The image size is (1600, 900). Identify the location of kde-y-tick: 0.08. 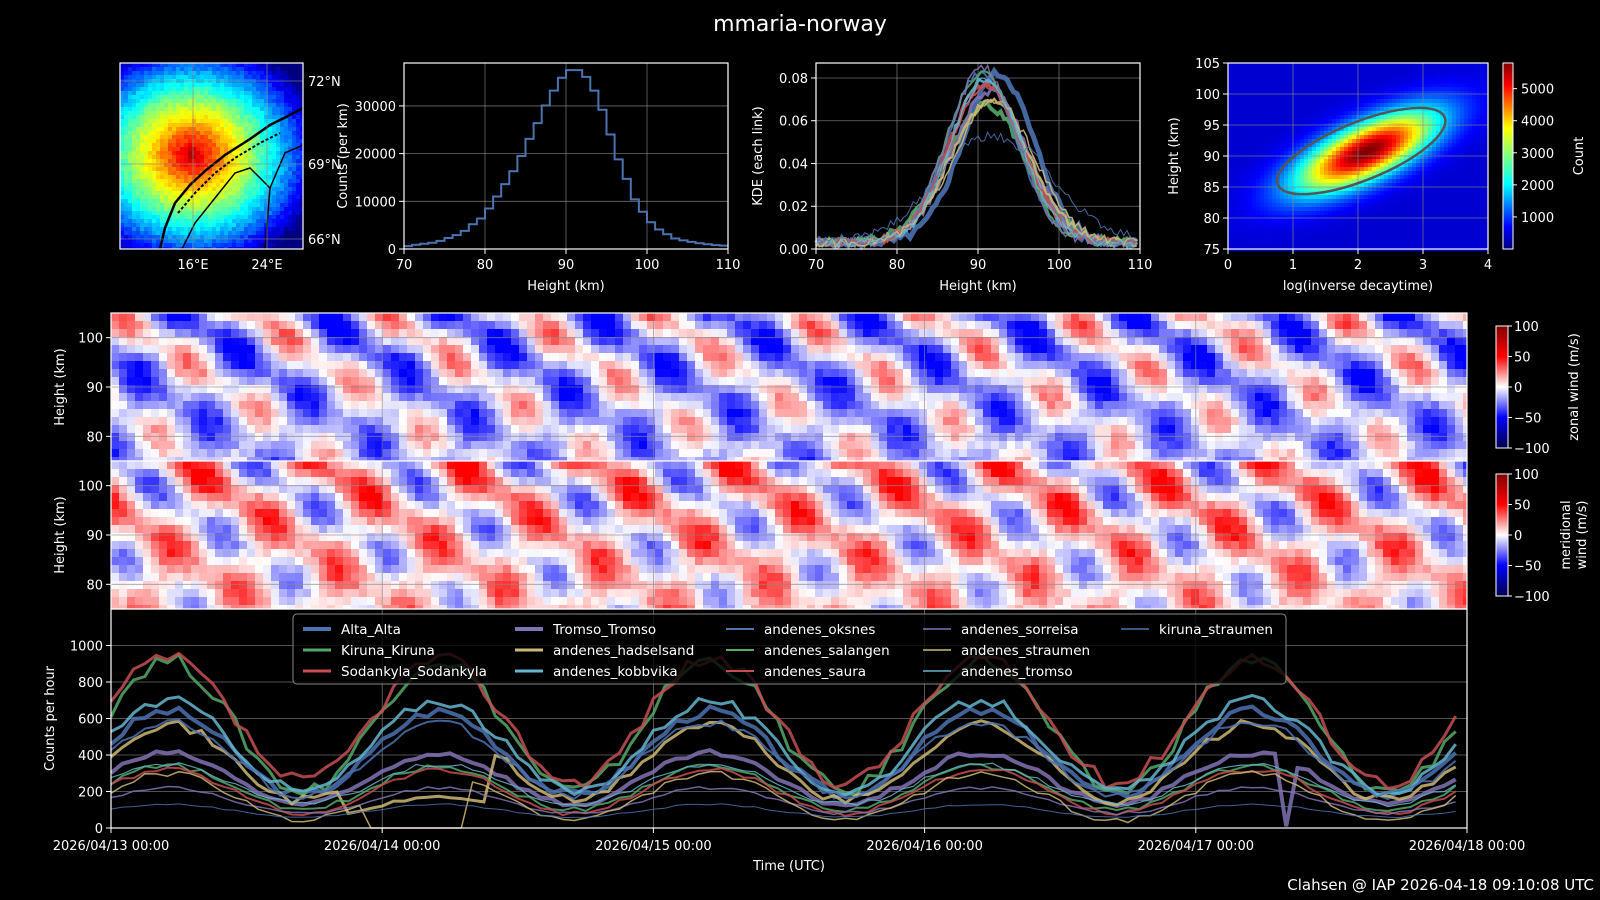
(793, 79).